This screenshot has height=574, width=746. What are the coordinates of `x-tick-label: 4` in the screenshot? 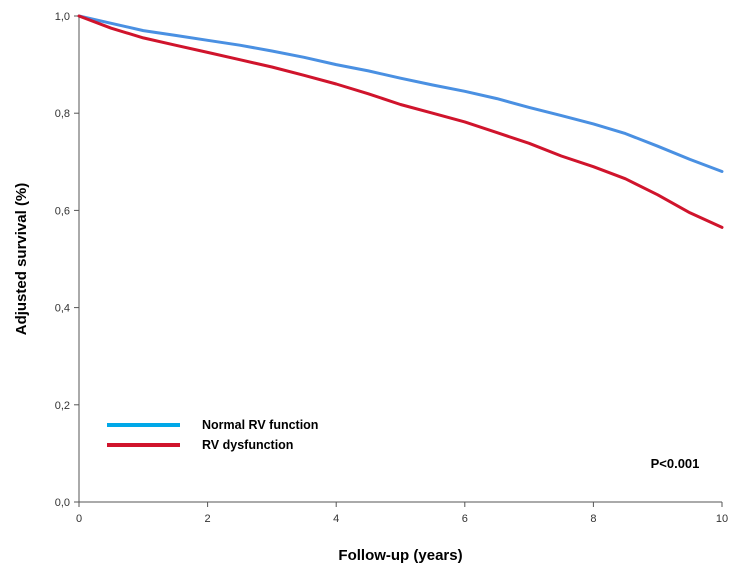 It's located at (336, 519).